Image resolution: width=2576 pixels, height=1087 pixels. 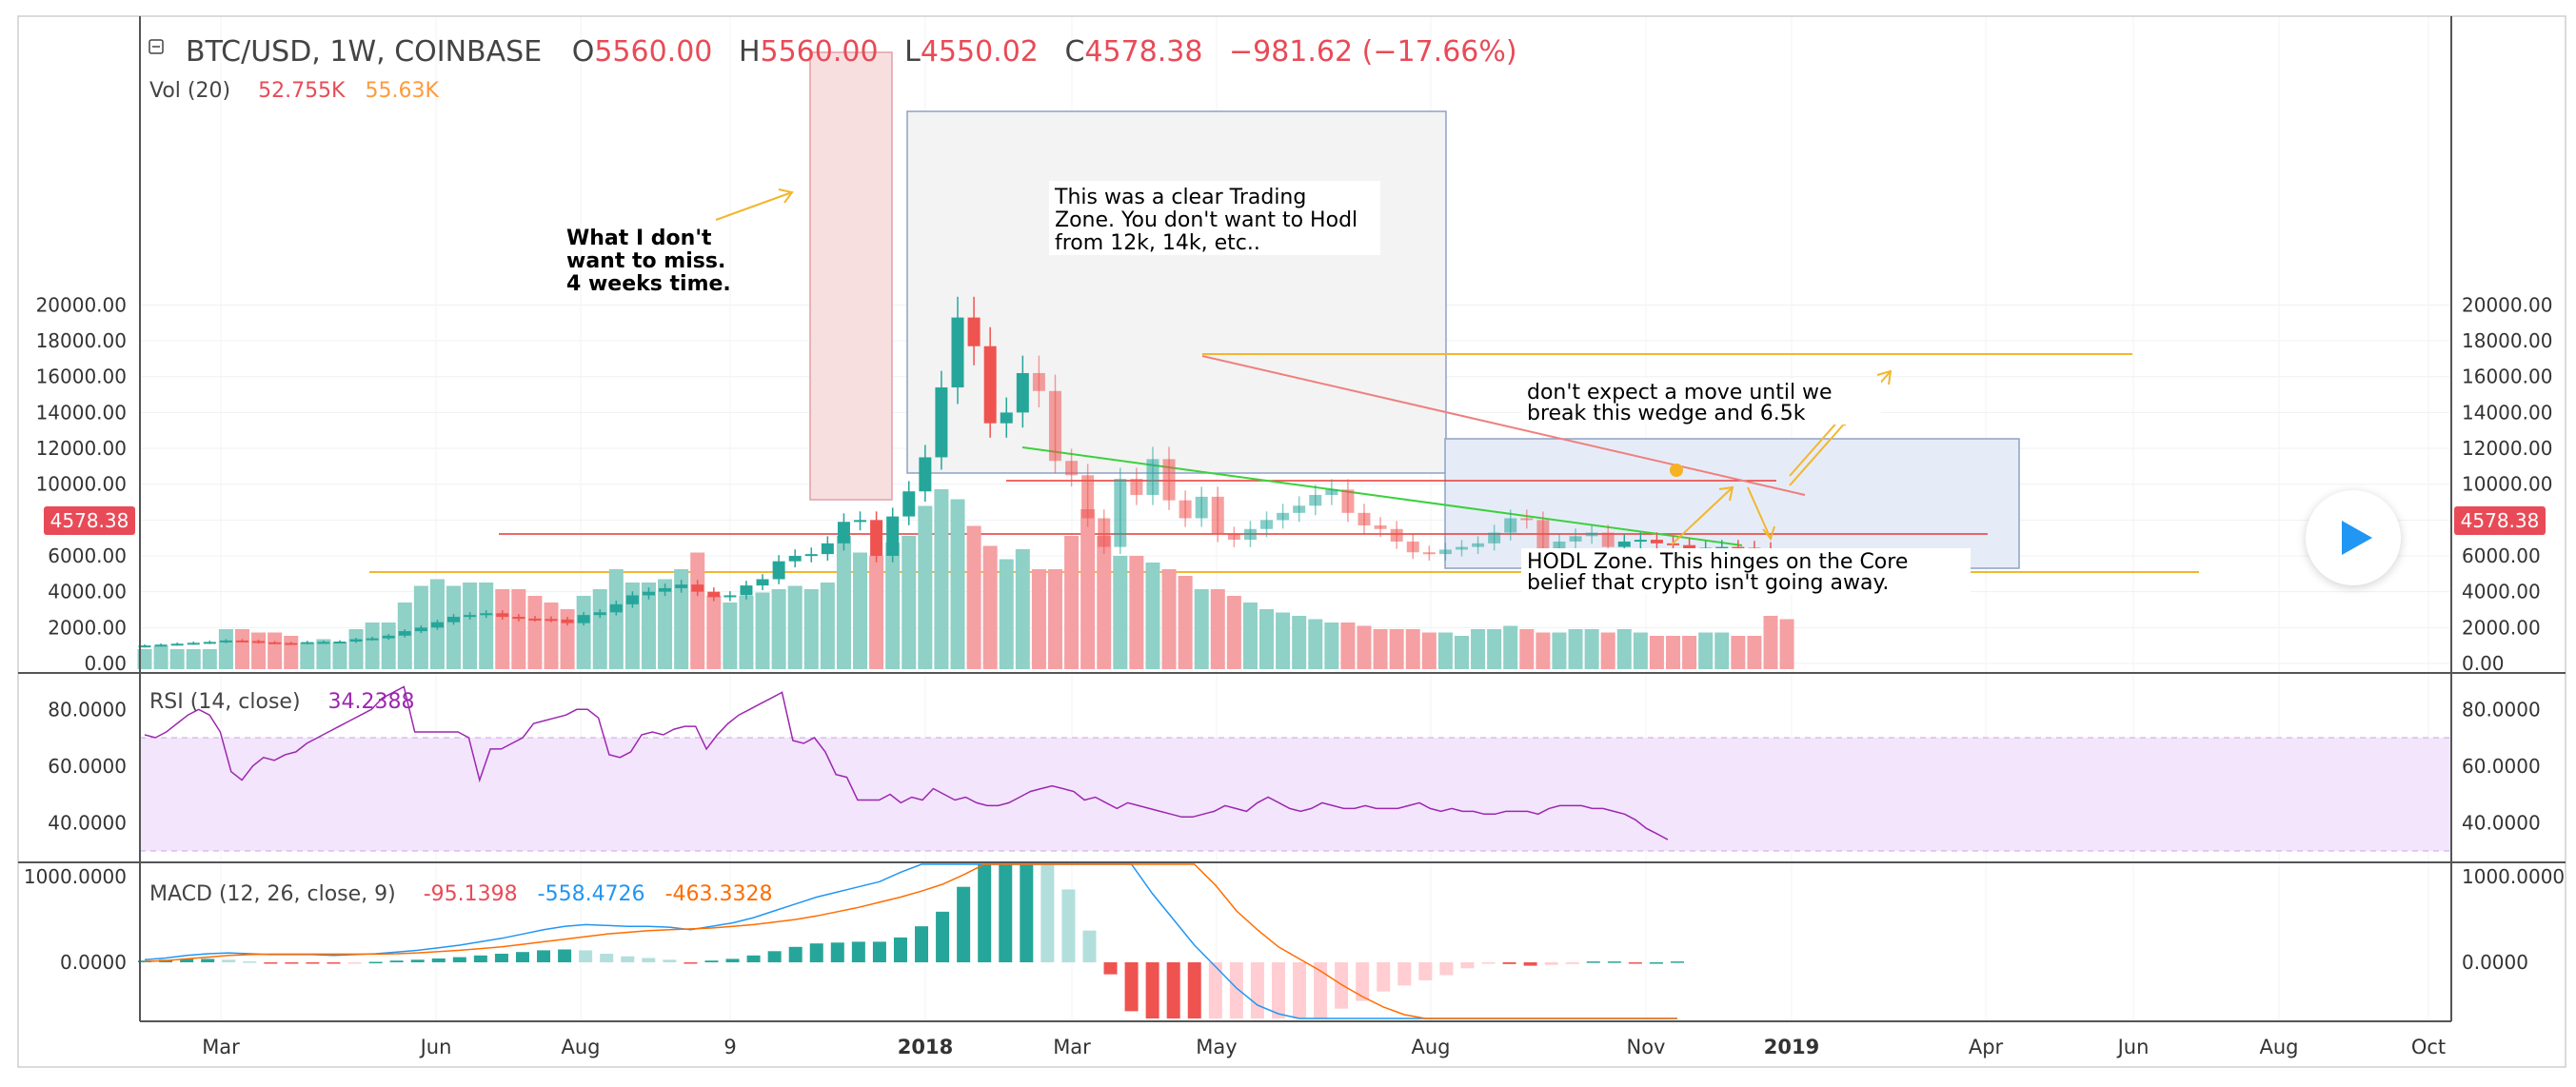 What do you see at coordinates (1176, 292) in the screenshot?
I see `trading-zone-box` at bounding box center [1176, 292].